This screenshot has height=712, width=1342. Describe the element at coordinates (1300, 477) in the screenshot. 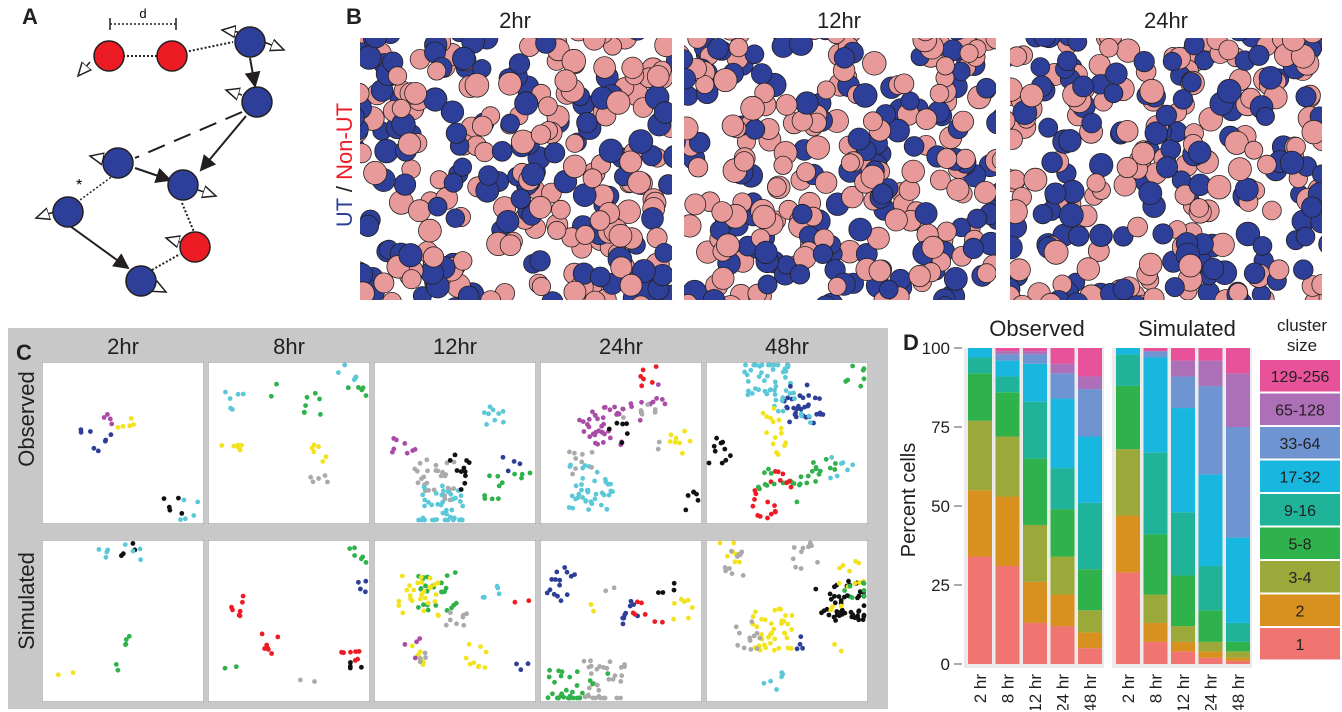

I see `legend-label: 17-32` at that location.